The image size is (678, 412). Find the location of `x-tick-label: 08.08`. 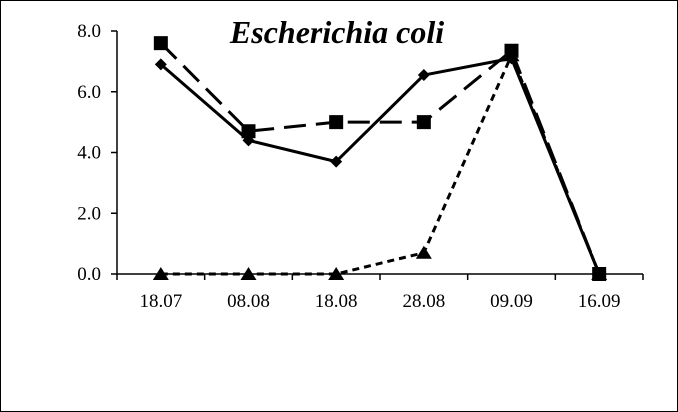

x-tick-label: 08.08 is located at coordinates (248, 301).